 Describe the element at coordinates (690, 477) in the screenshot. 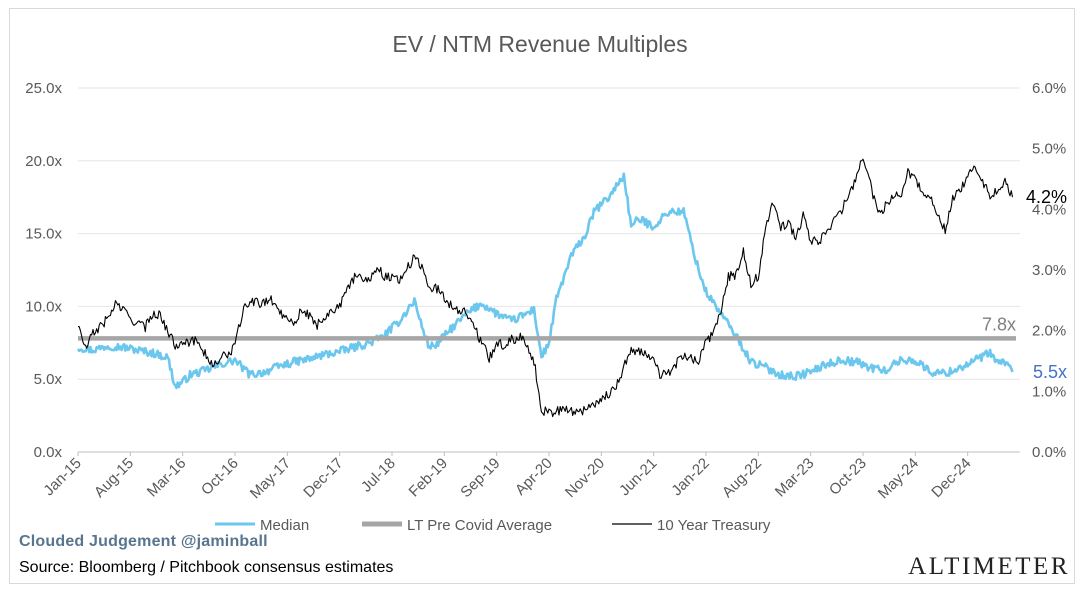

I see `x-tick-label: Jan-22` at that location.